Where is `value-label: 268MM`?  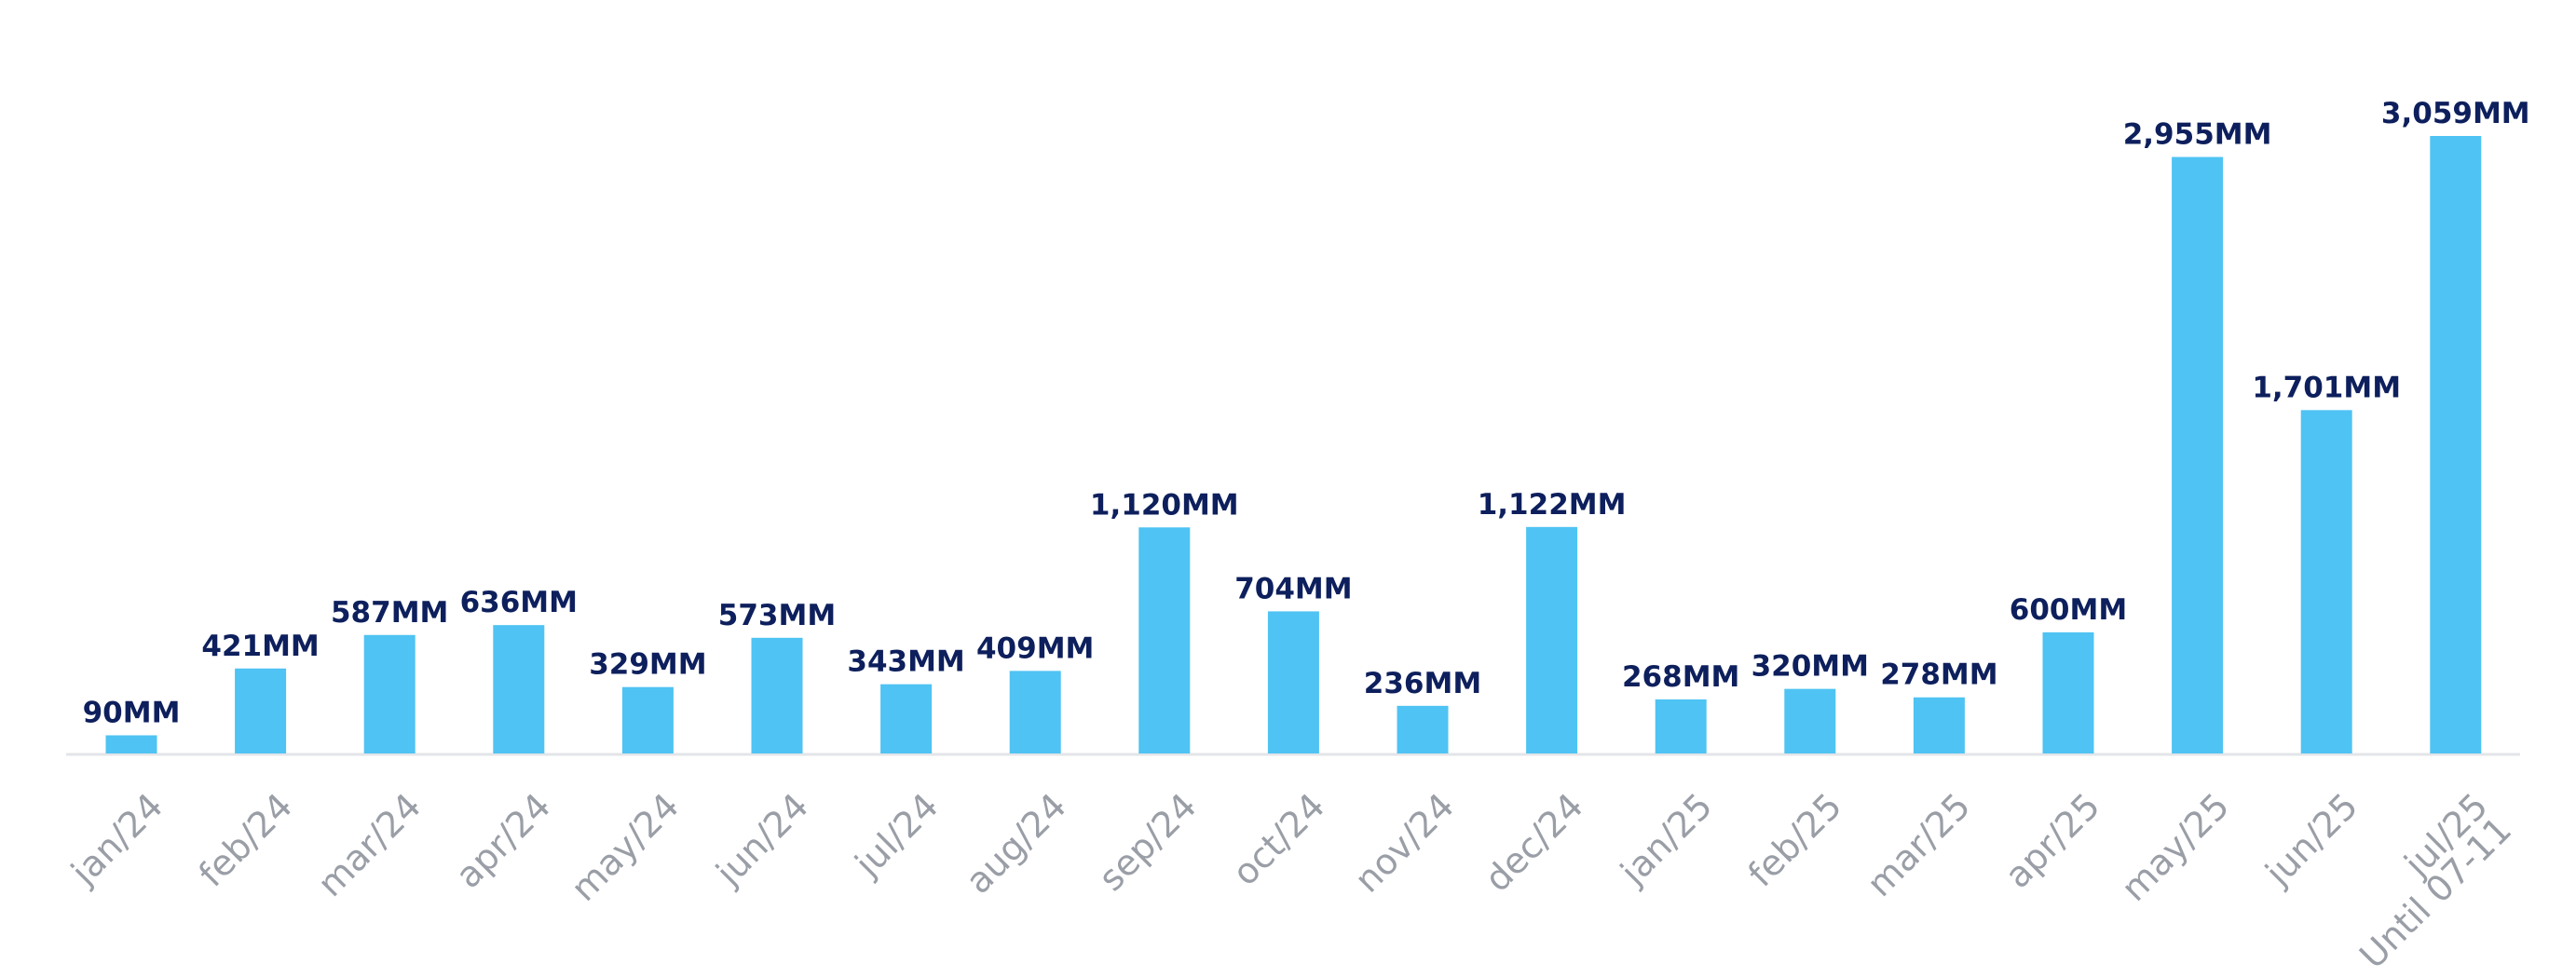
value-label: 268MM is located at coordinates (1680, 677).